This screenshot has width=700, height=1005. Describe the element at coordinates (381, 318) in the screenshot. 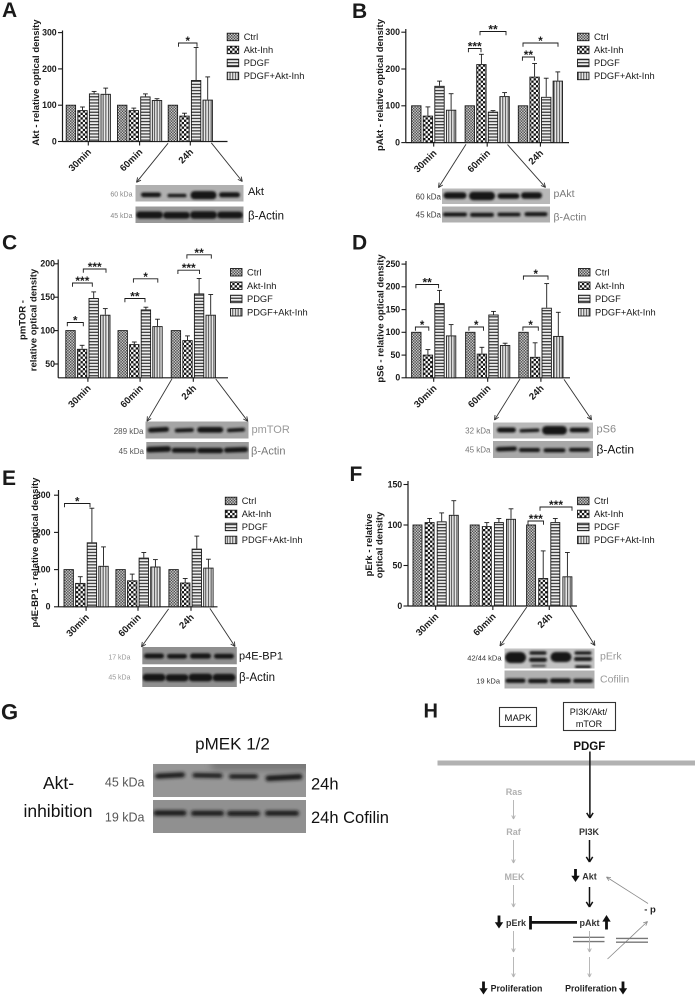

I see `svg-text: pS6 - relative optical density` at that location.